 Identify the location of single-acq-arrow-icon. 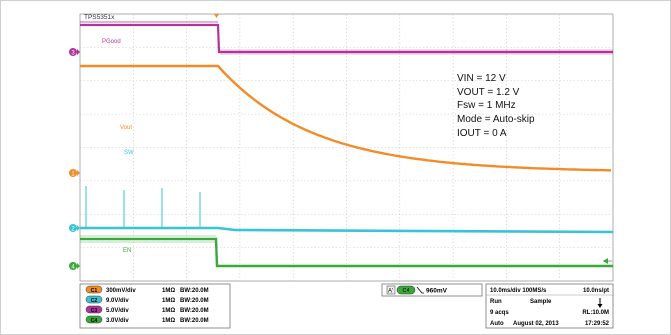
(600, 303).